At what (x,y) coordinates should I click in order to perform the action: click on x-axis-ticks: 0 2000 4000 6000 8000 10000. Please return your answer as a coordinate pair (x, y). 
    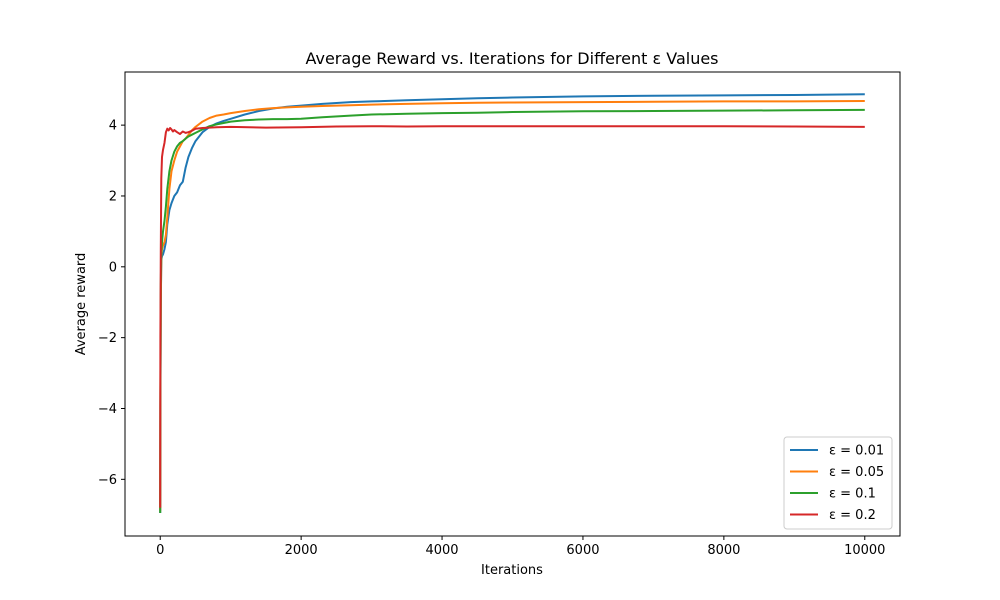
    Looking at the image, I should click on (520, 547).